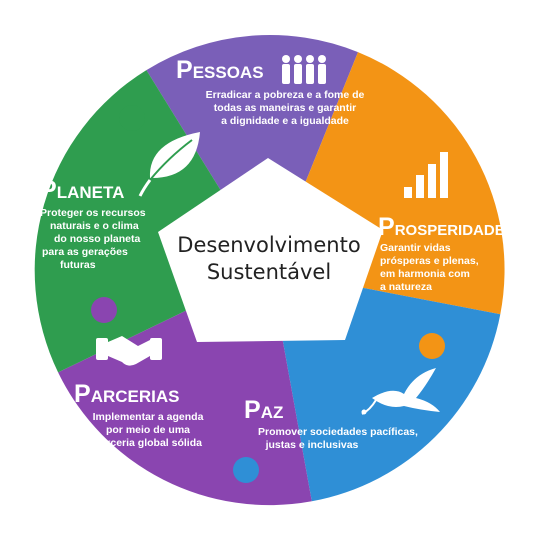 The image size is (540, 540). I want to click on planeta-title-initial: P, so click(48, 190).